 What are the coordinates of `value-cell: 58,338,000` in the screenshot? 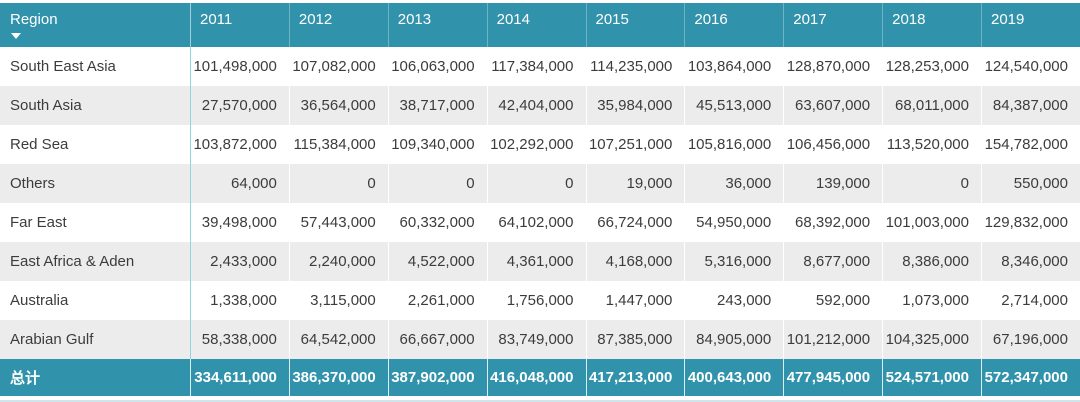 It's located at (239, 339).